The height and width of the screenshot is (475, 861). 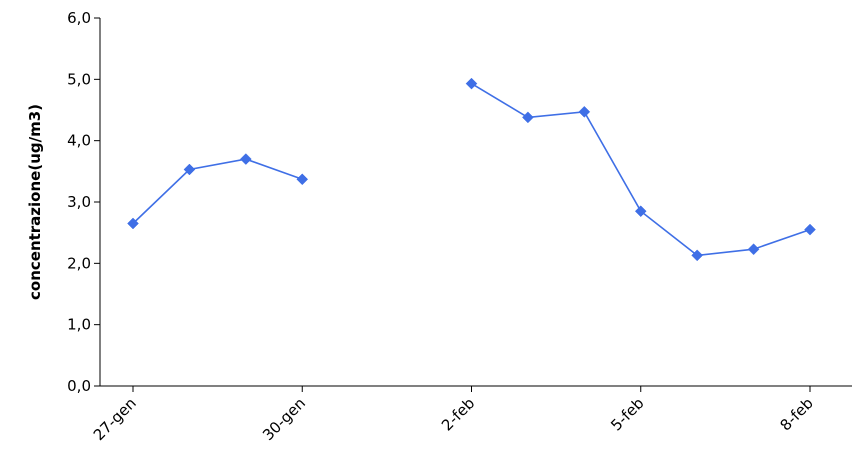 I want to click on x-tick-label: 2-feb, so click(x=458, y=414).